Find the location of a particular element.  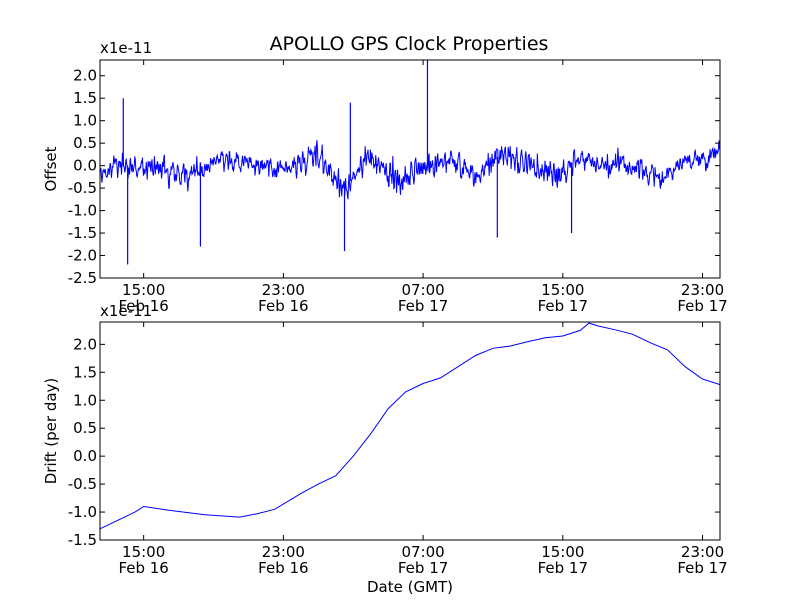

offset-multiplier-label: x1e-11 is located at coordinates (126, 48).